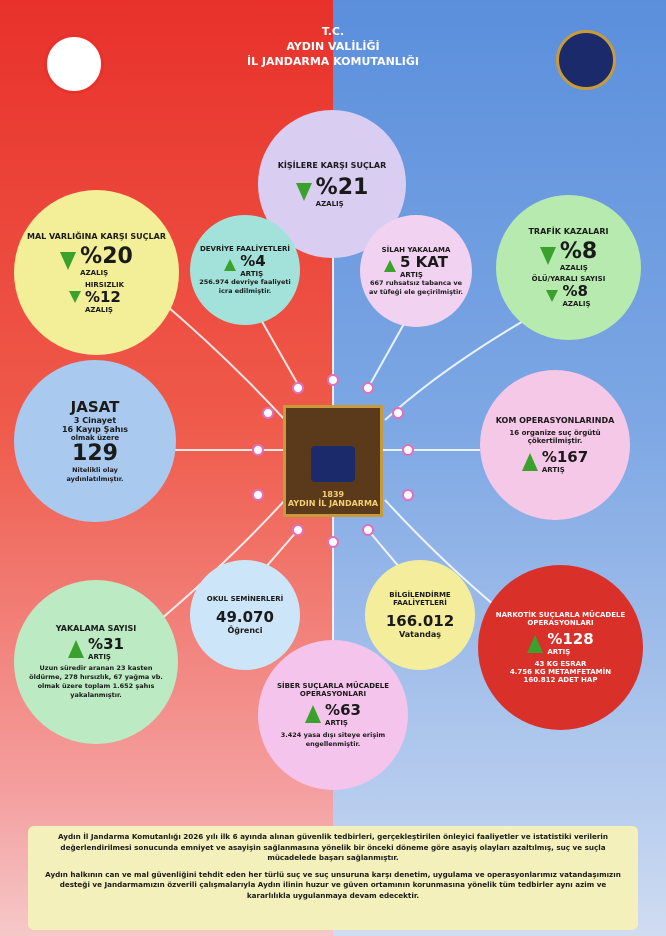  What do you see at coordinates (416, 249) in the screenshot?
I see `bubble-title: SİLAH YAKALAMA` at bounding box center [416, 249].